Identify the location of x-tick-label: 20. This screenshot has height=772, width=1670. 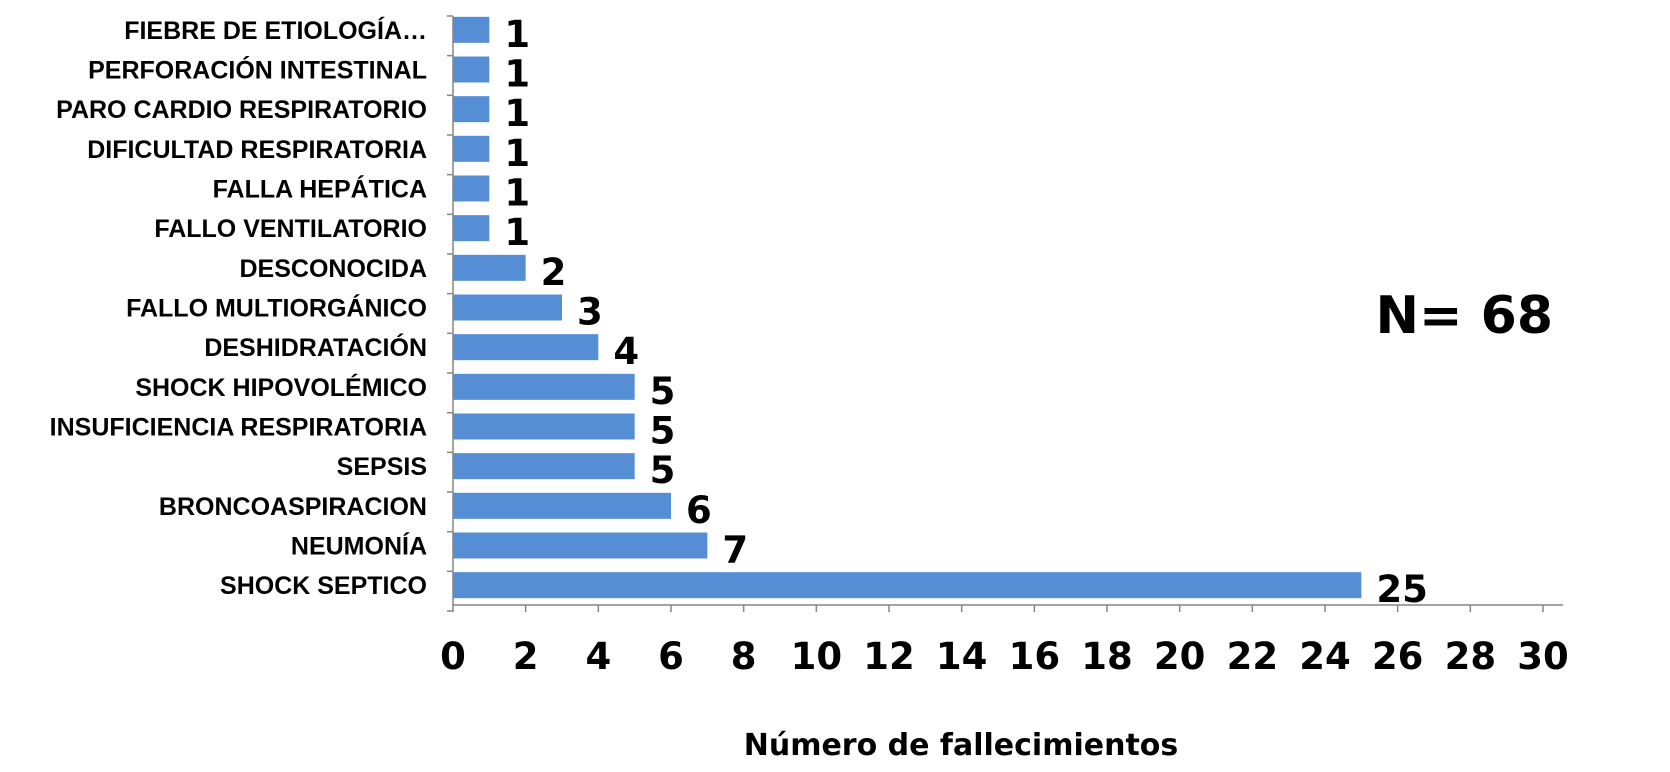
(1180, 656).